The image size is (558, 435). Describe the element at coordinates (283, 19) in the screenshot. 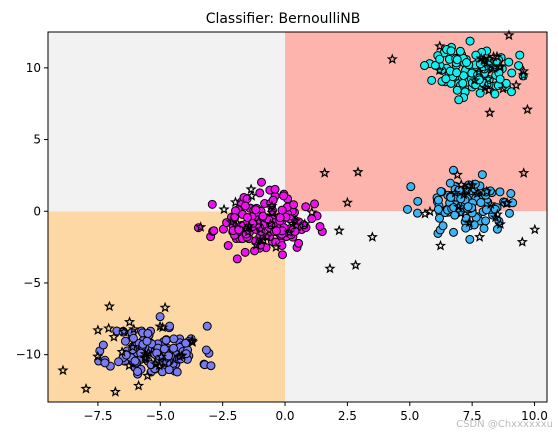

I see `chart-title: Classifier: BernoulliNB` at that location.